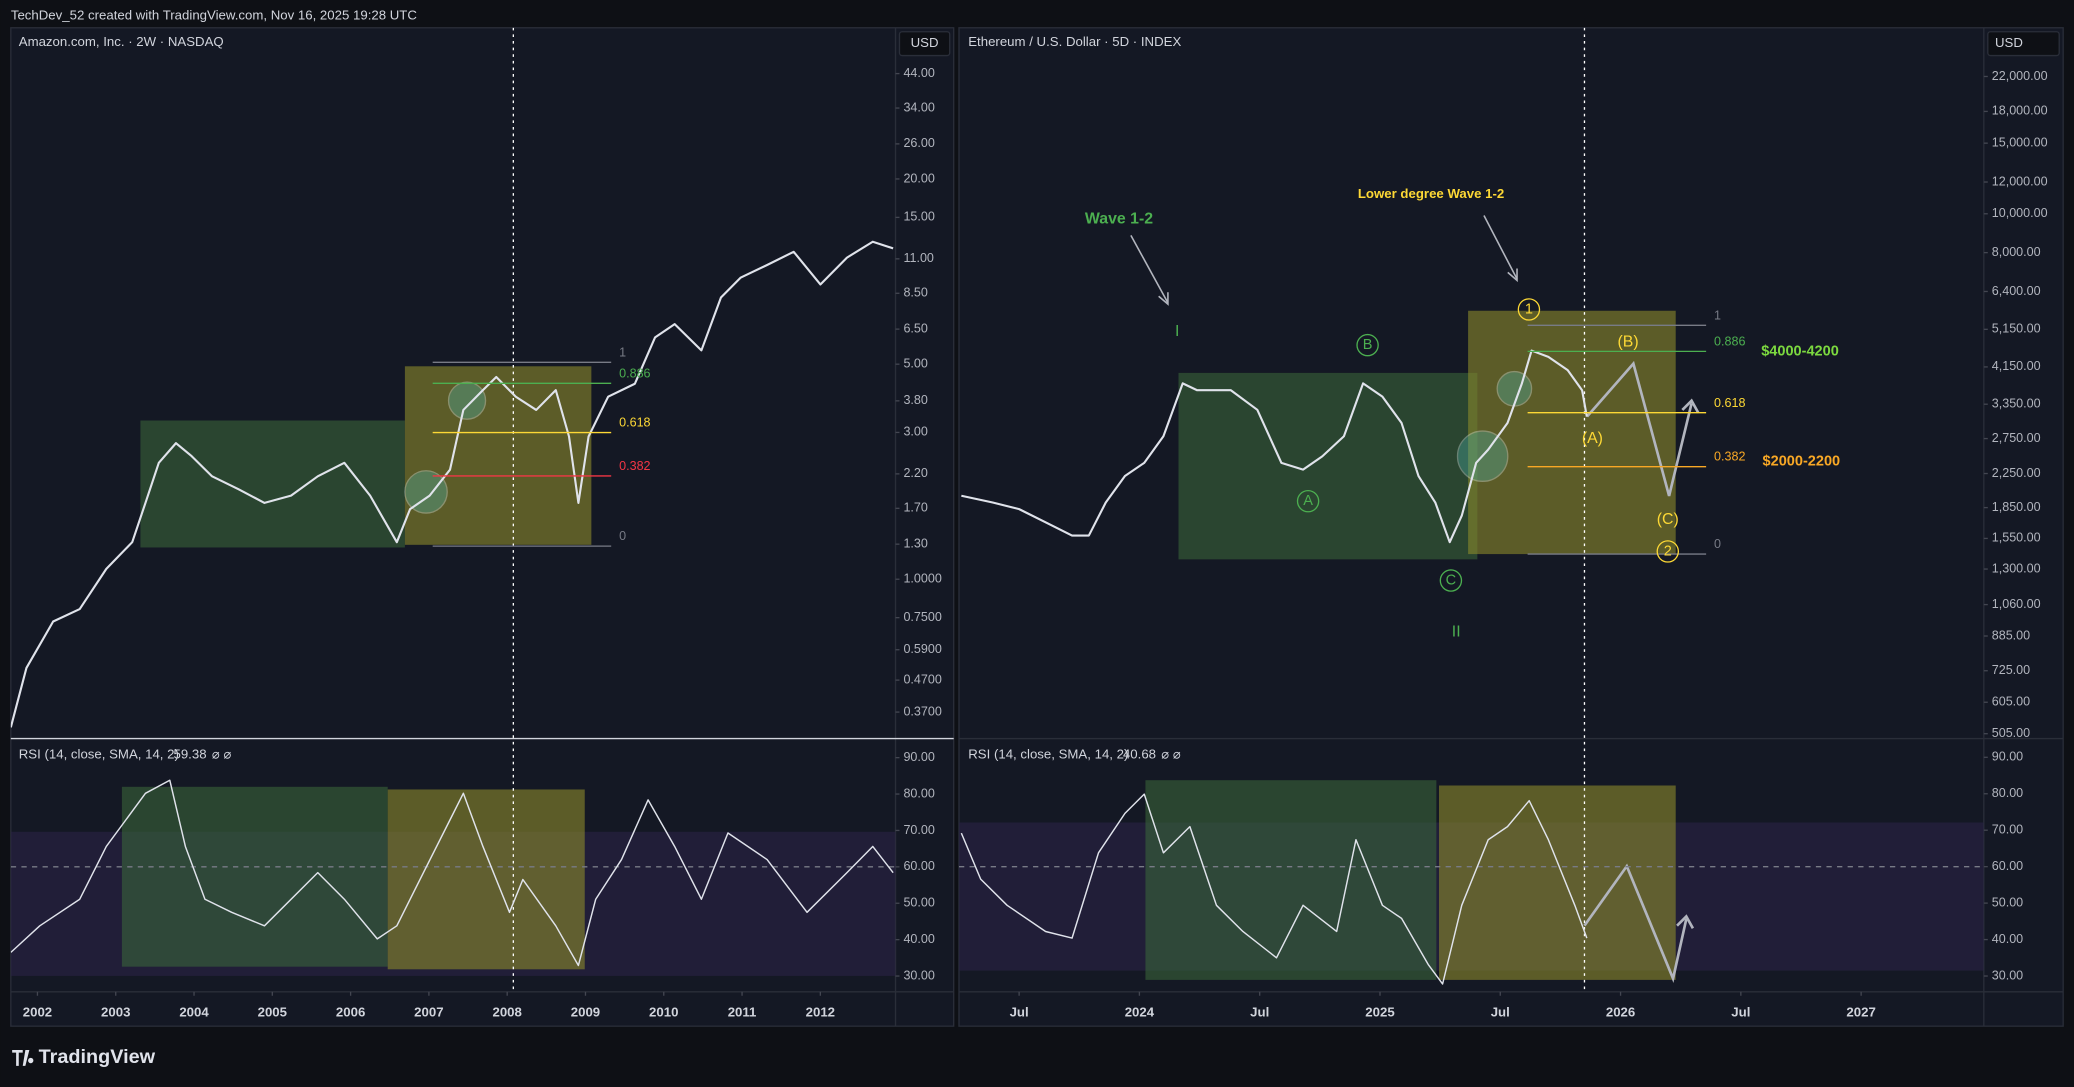 This screenshot has width=2074, height=1087. What do you see at coordinates (1802, 461) in the screenshot?
I see `wave-label: $2000-2200` at bounding box center [1802, 461].